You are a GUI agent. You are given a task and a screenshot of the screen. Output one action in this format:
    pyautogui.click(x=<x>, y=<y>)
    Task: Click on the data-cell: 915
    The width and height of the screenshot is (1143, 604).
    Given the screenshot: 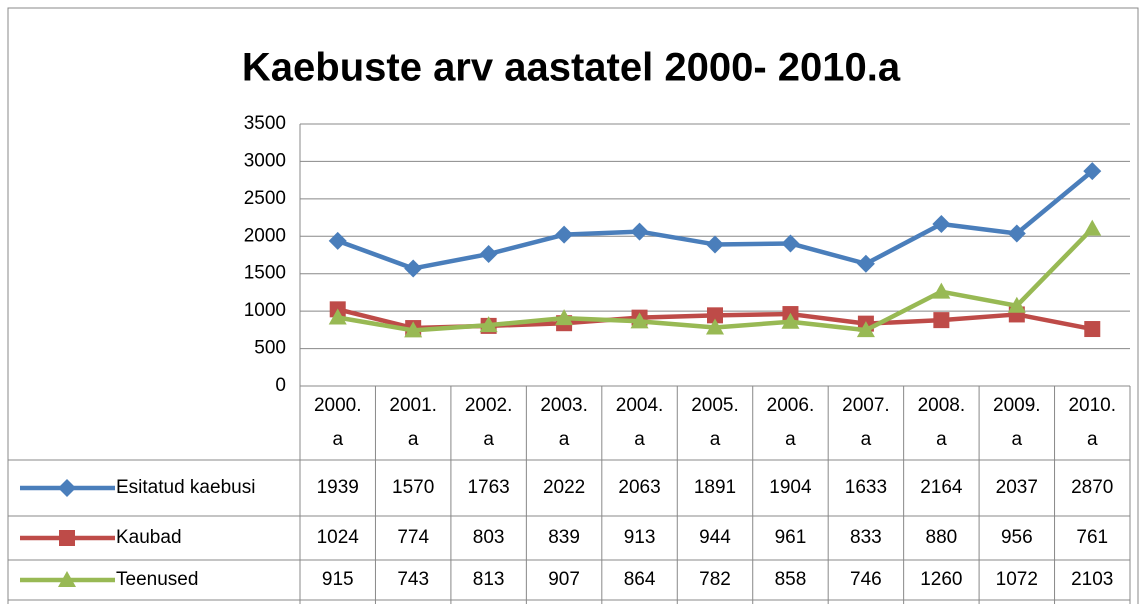 What is the action you would take?
    pyautogui.click(x=337, y=579)
    